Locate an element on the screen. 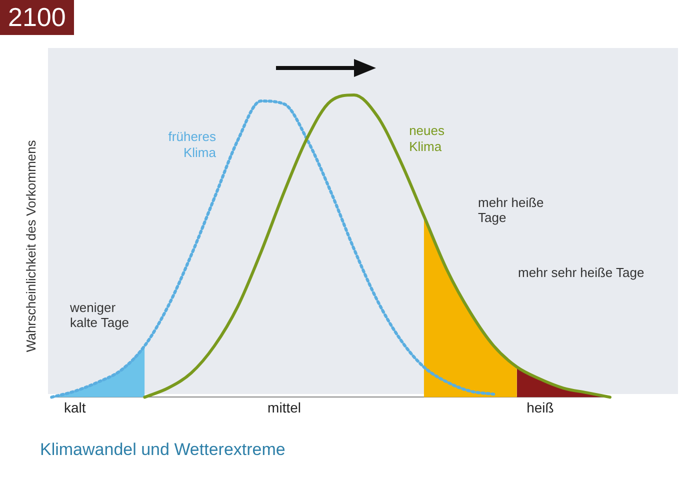 The height and width of the screenshot is (486, 700). series-label: früheres Klima is located at coordinates (192, 144).